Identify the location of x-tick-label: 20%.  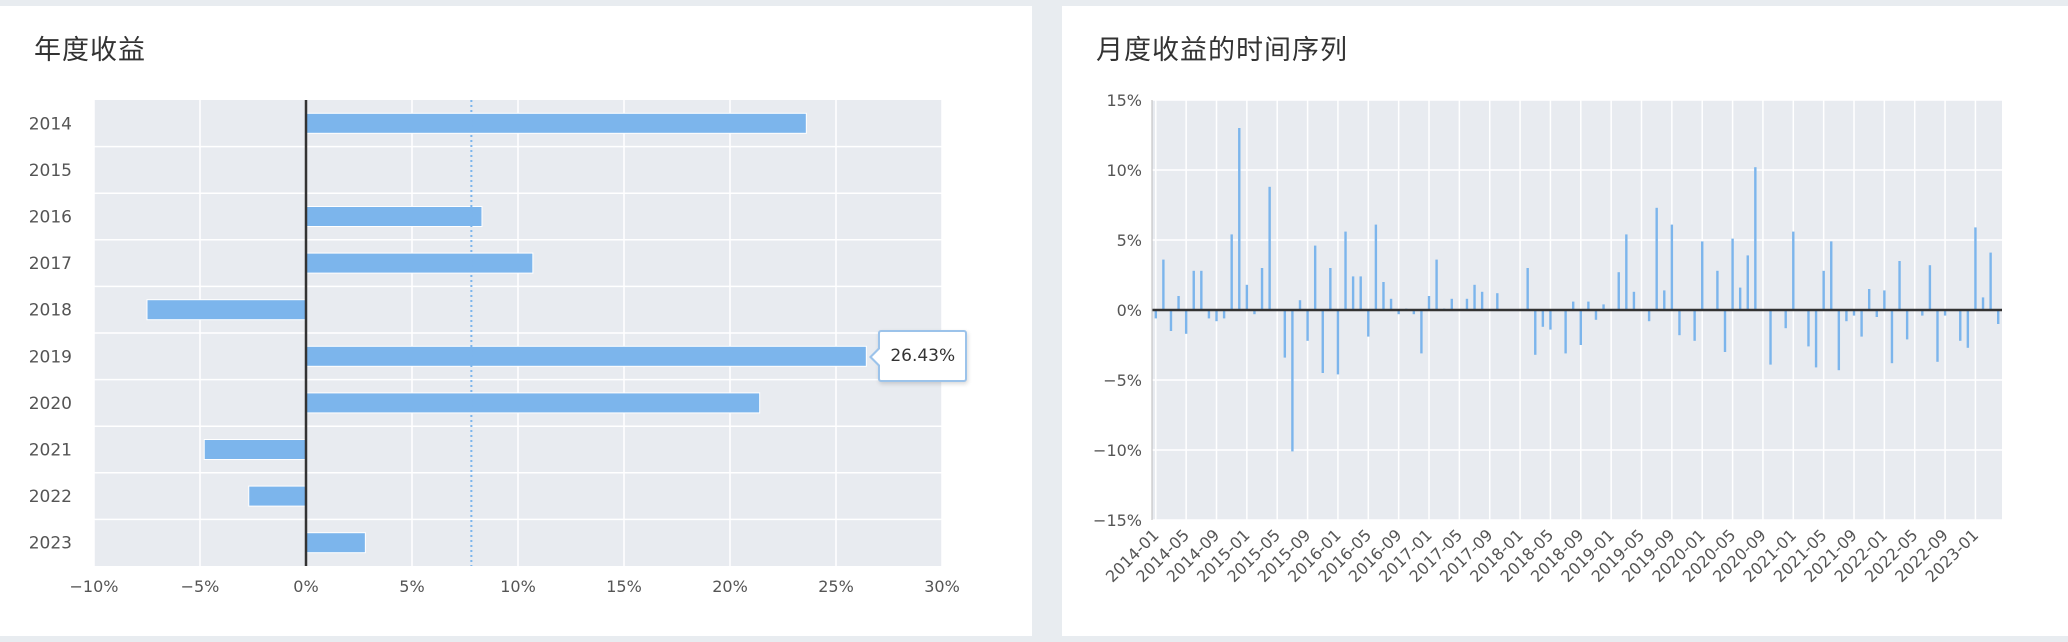
(730, 586).